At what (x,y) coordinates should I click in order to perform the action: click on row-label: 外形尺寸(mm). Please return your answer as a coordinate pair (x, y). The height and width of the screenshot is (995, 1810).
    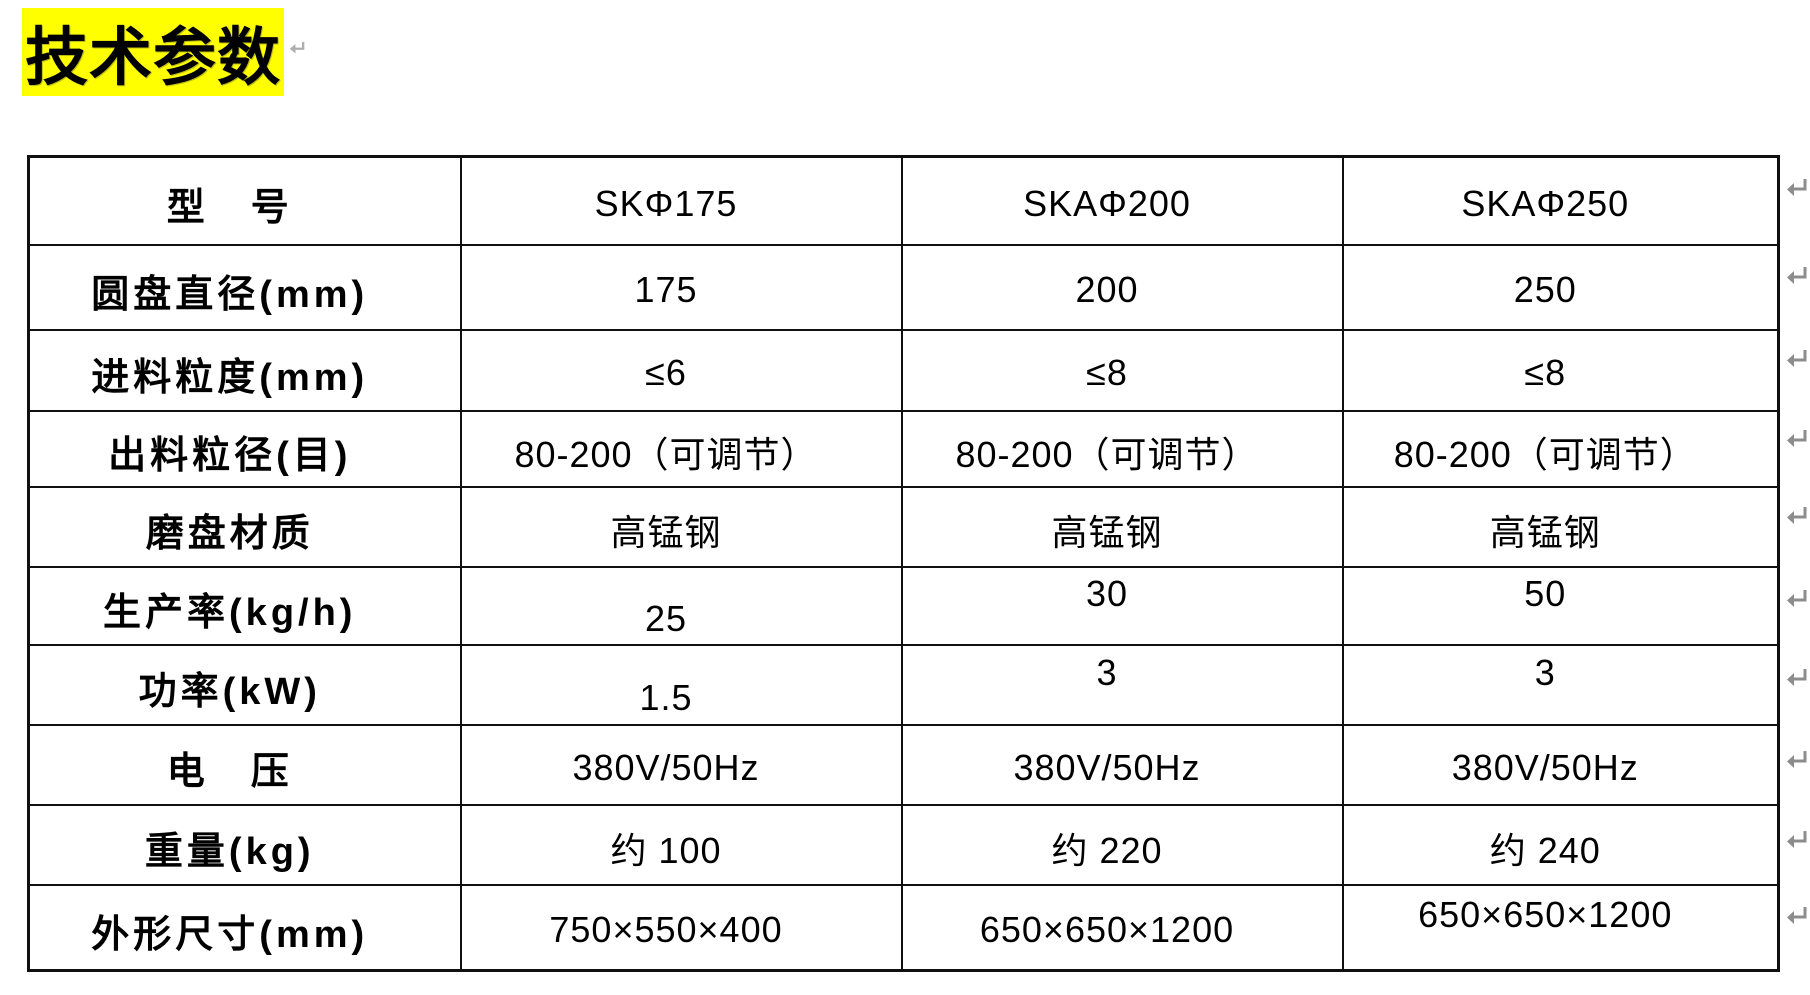
    Looking at the image, I should click on (244, 927).